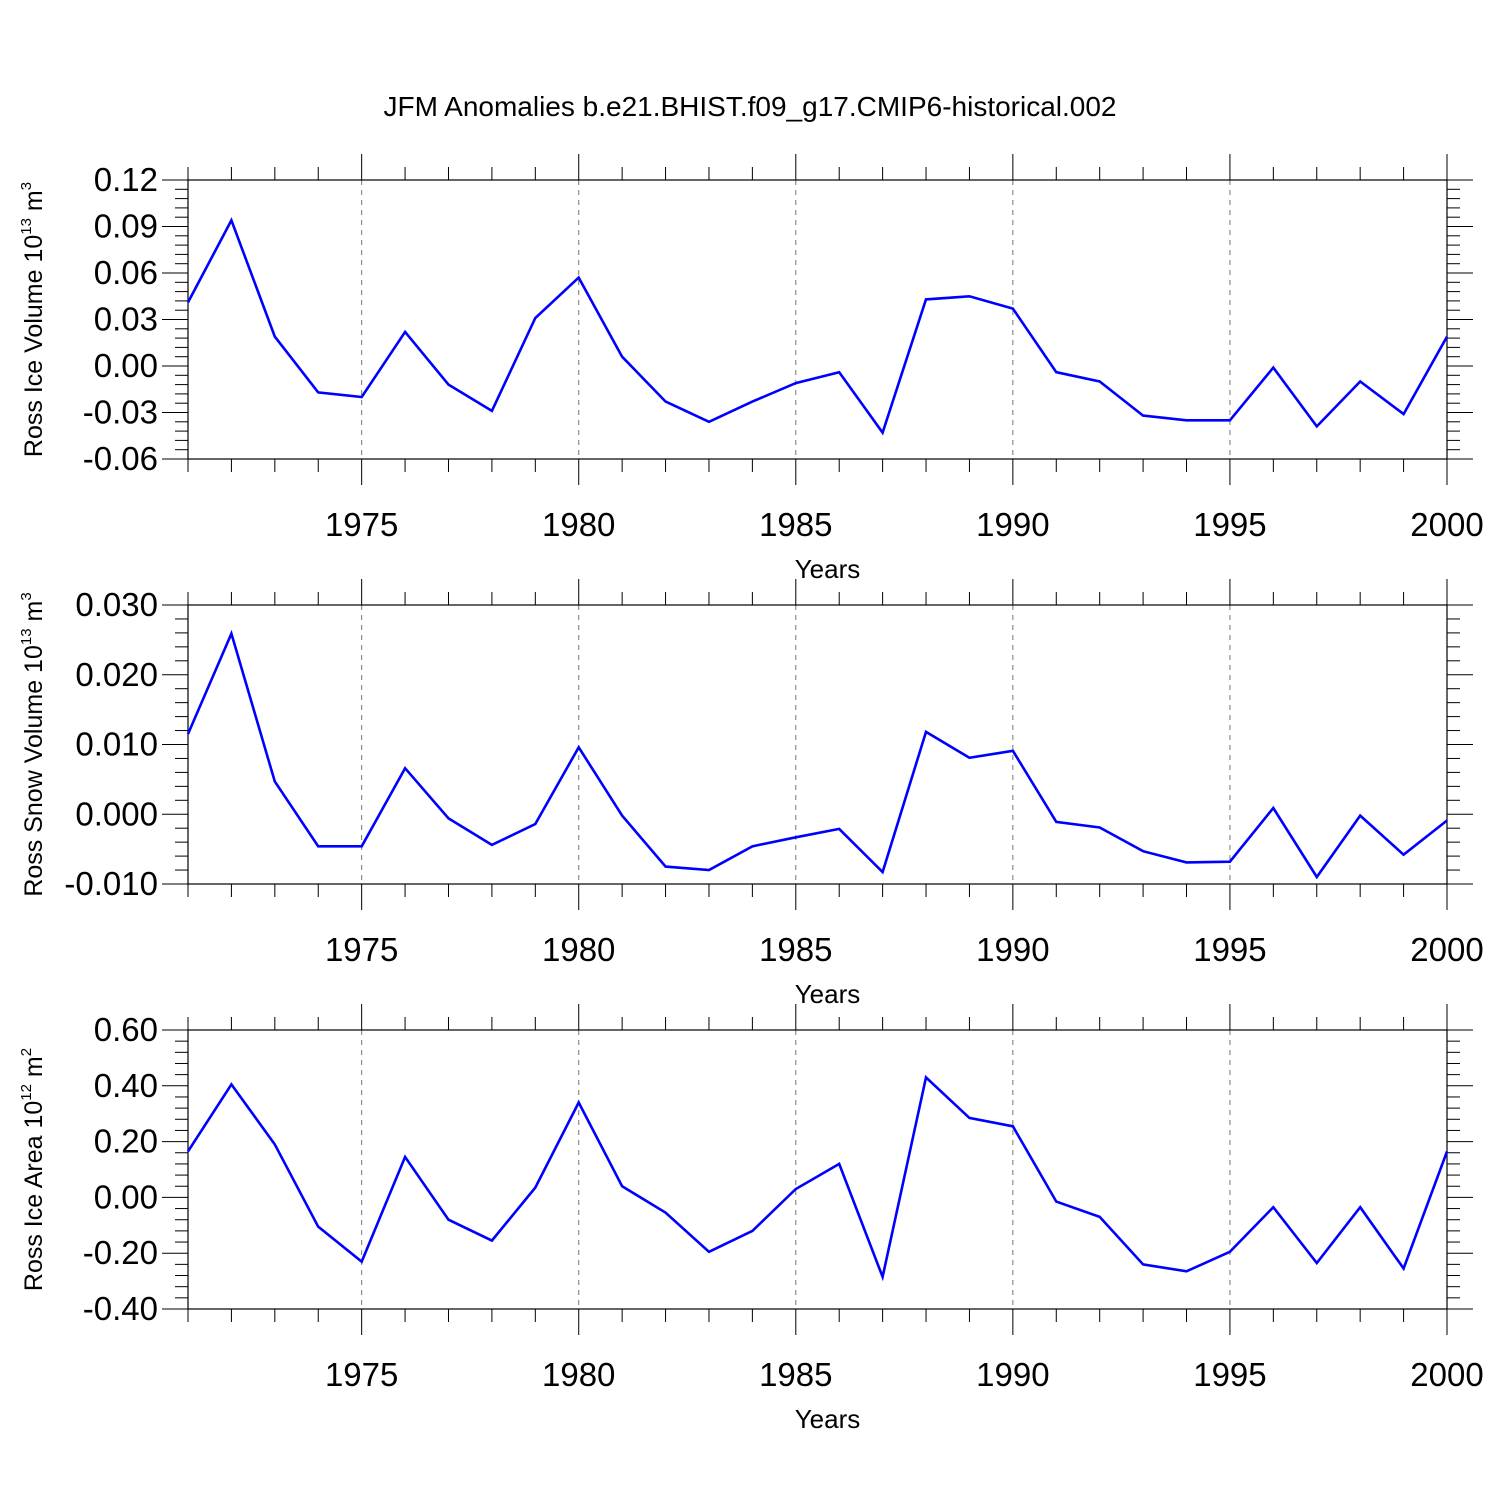 The width and height of the screenshot is (1500, 1505). I want to click on y-tick-label: 0.03, so click(126, 319).